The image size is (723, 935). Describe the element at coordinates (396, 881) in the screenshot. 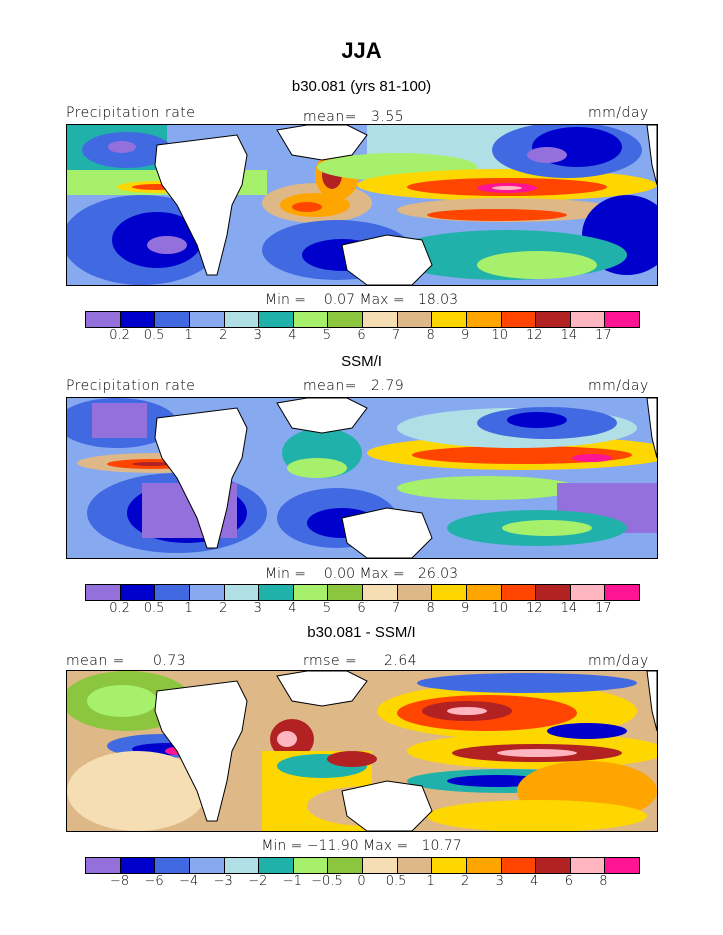

I see `panel3-colorbar-tick-label: 0.5` at that location.